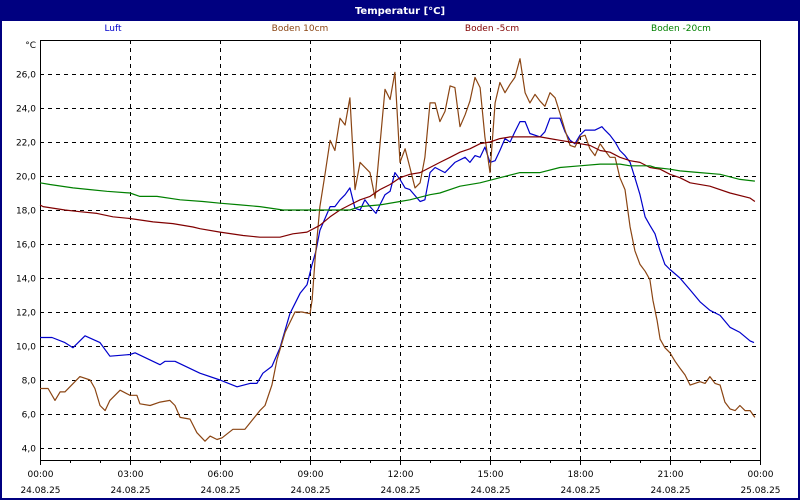  I want to click on y-tick-label: 18,0, so click(26, 212).